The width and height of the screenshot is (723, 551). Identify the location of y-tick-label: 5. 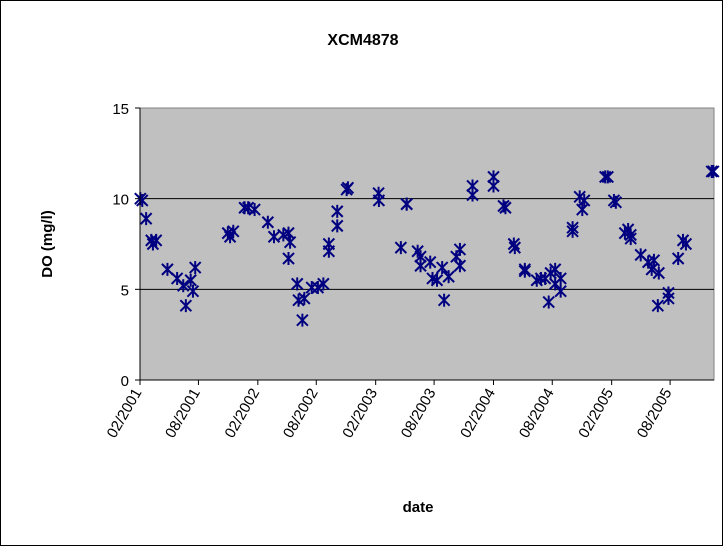
(125, 290).